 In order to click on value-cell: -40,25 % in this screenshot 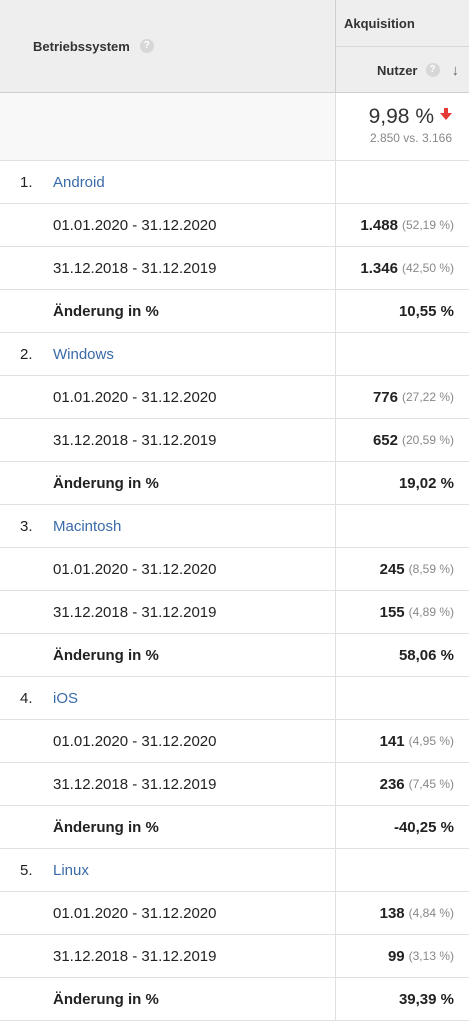, I will do `click(402, 827)`.